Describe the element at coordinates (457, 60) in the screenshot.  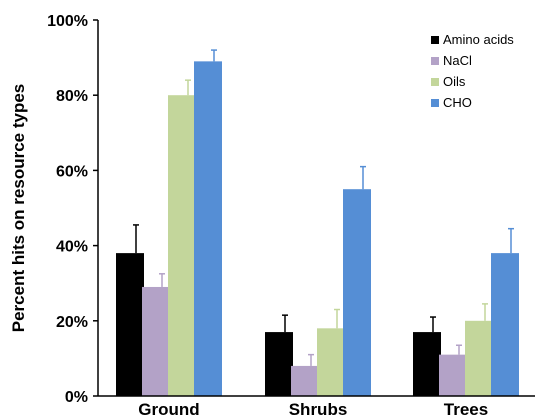
I see `legend-label: NaCl` at that location.